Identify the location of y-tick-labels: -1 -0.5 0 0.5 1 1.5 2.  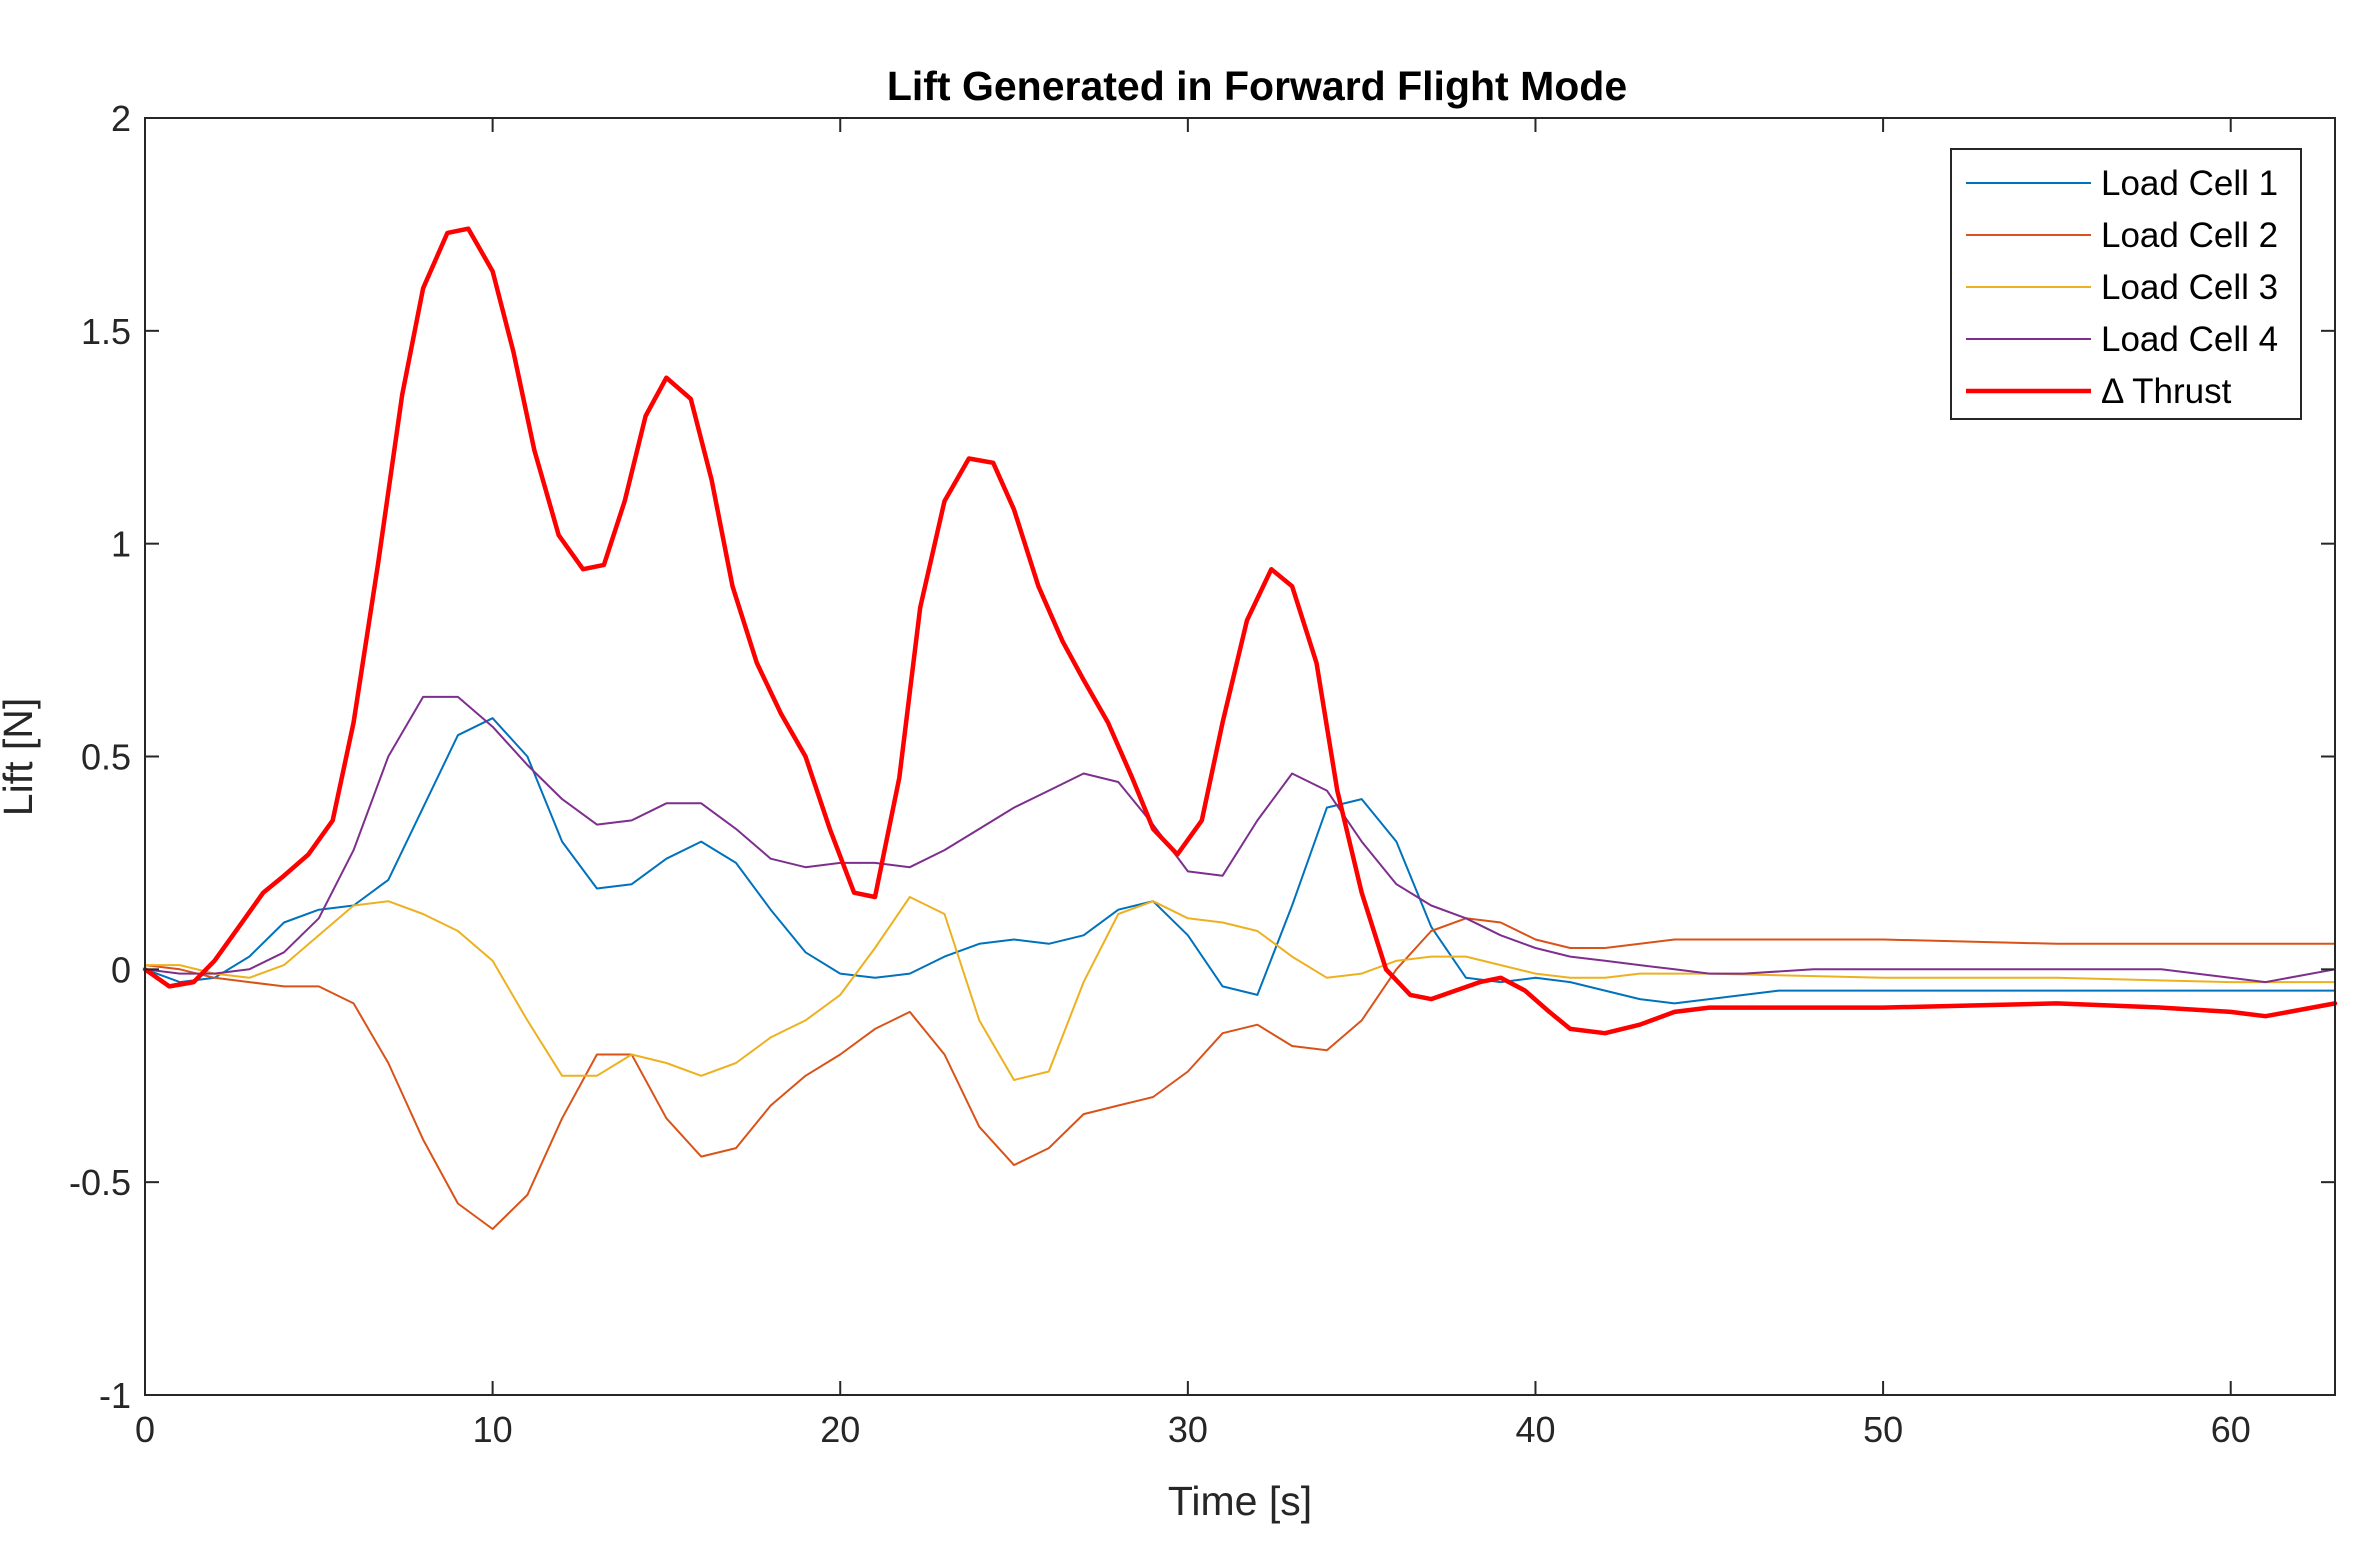
(100, 757).